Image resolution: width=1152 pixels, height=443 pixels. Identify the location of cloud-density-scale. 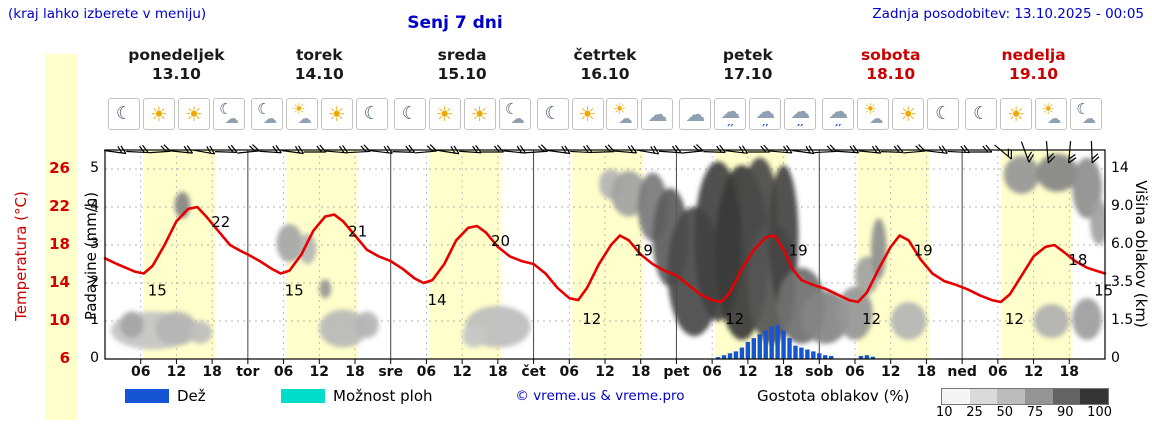
(1025, 396).